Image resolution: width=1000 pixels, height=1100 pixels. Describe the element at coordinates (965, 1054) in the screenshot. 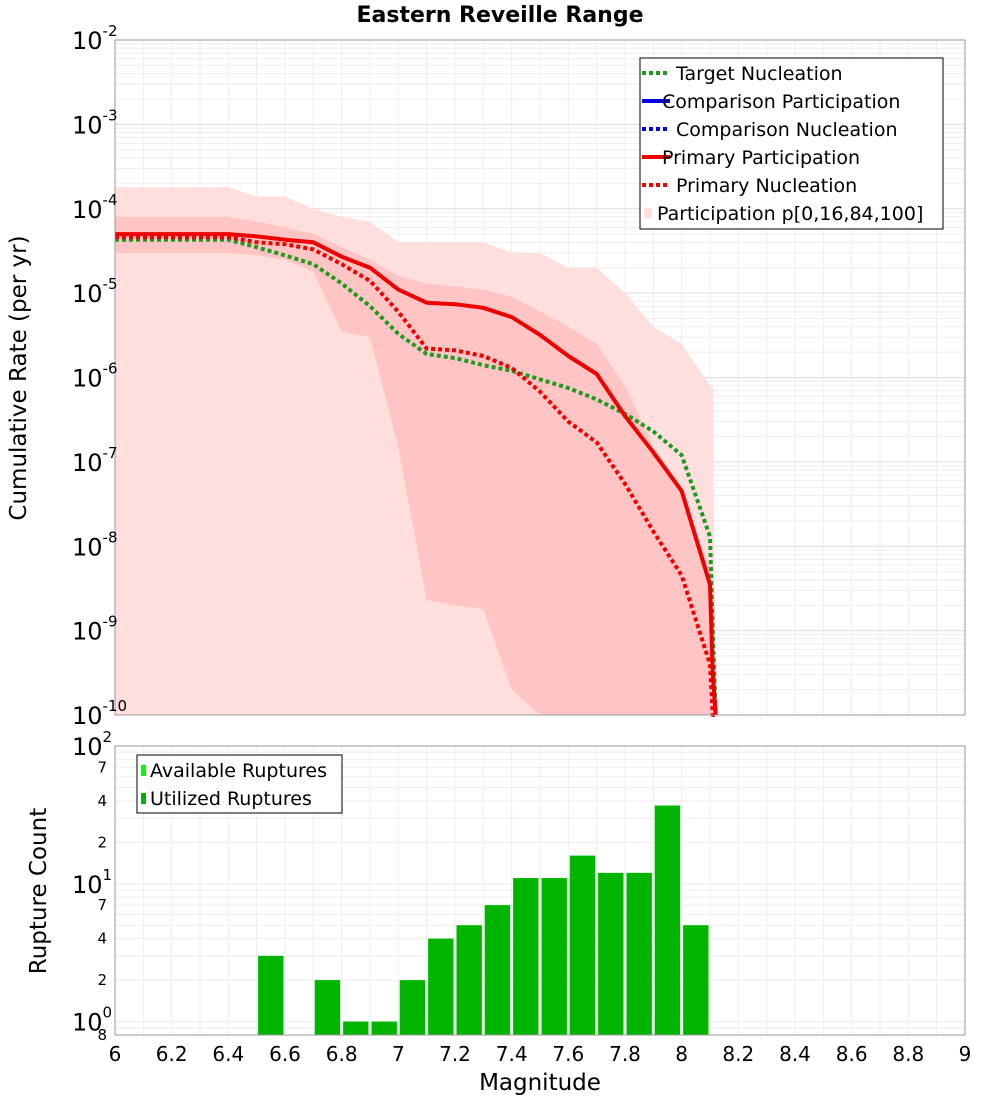

I see `x-tick-label: 9` at that location.